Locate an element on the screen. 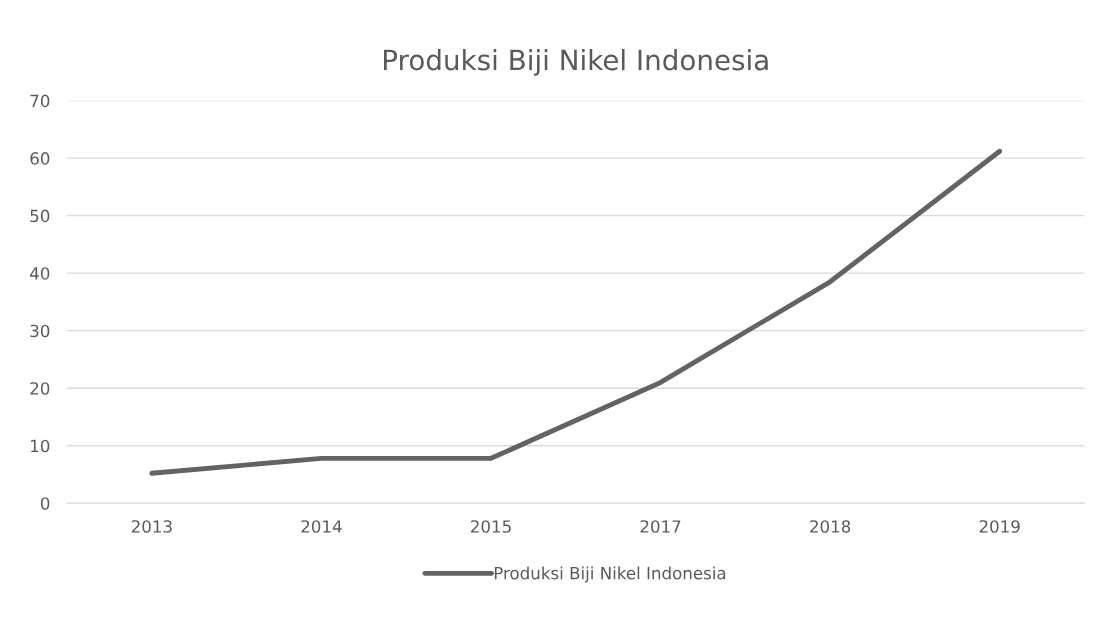  y-tick-label: 20 is located at coordinates (40, 388).